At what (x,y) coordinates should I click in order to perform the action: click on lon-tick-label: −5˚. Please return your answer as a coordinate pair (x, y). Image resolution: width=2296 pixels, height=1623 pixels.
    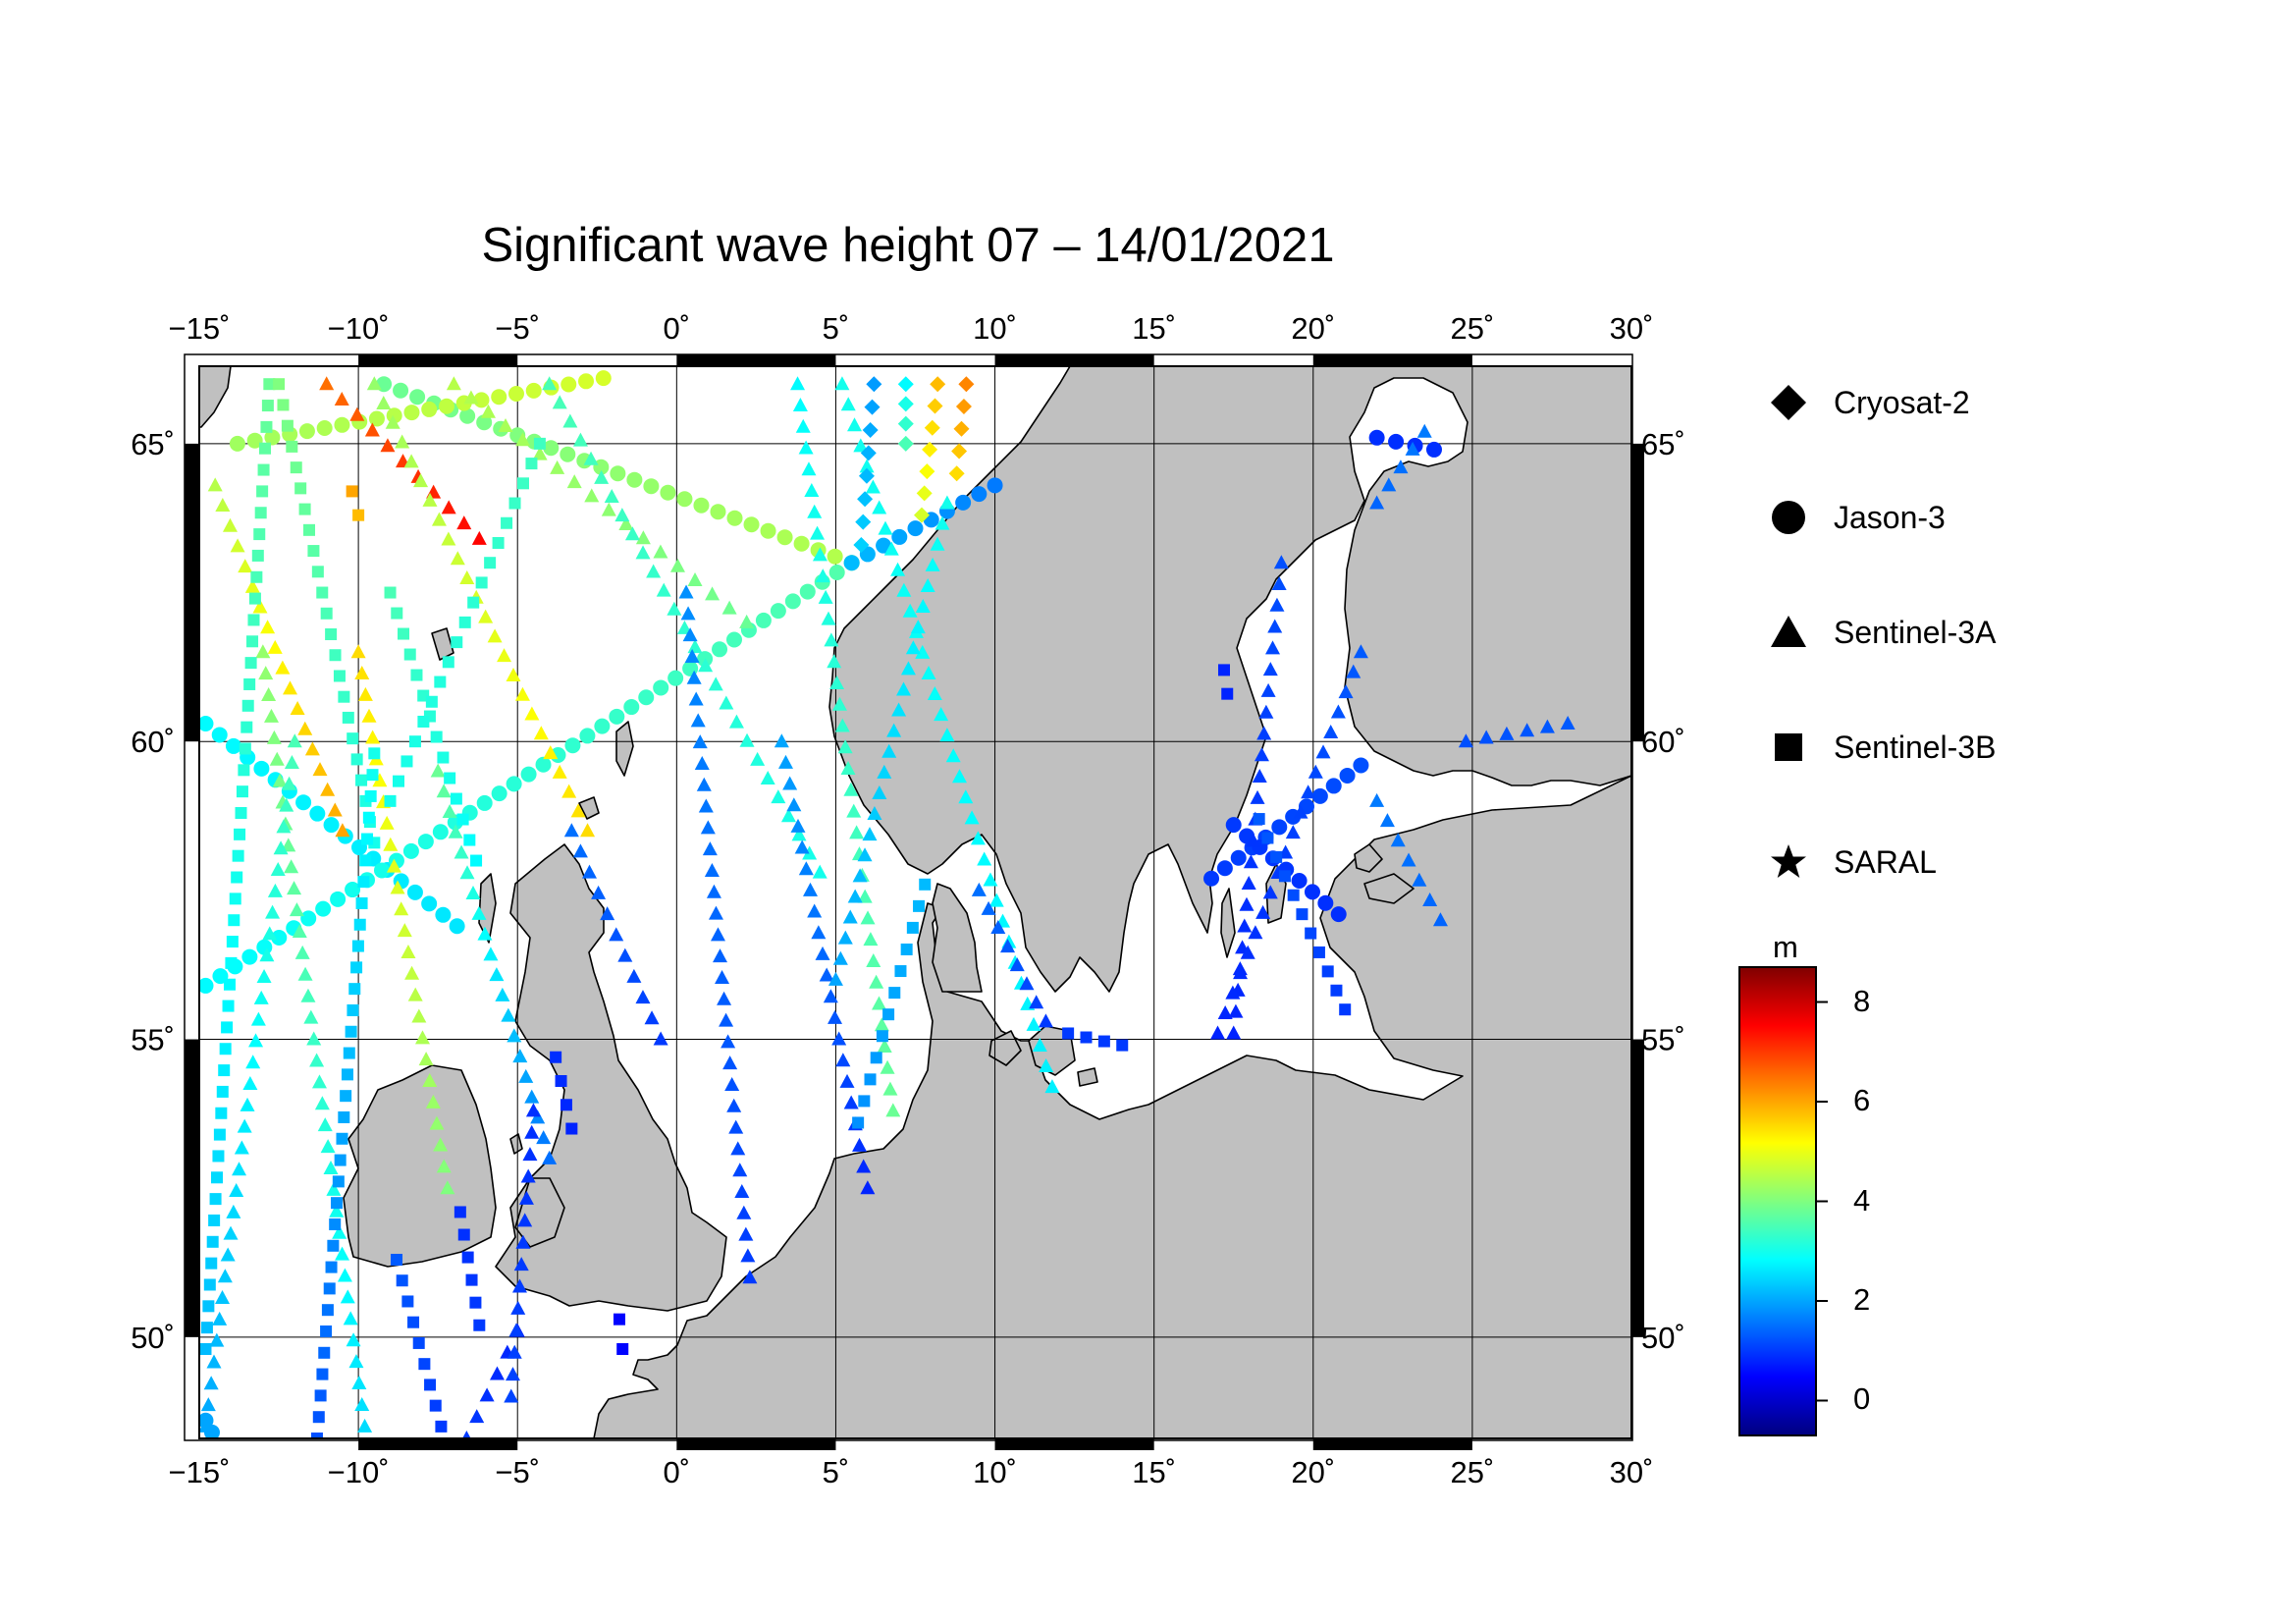
    Looking at the image, I should click on (517, 328).